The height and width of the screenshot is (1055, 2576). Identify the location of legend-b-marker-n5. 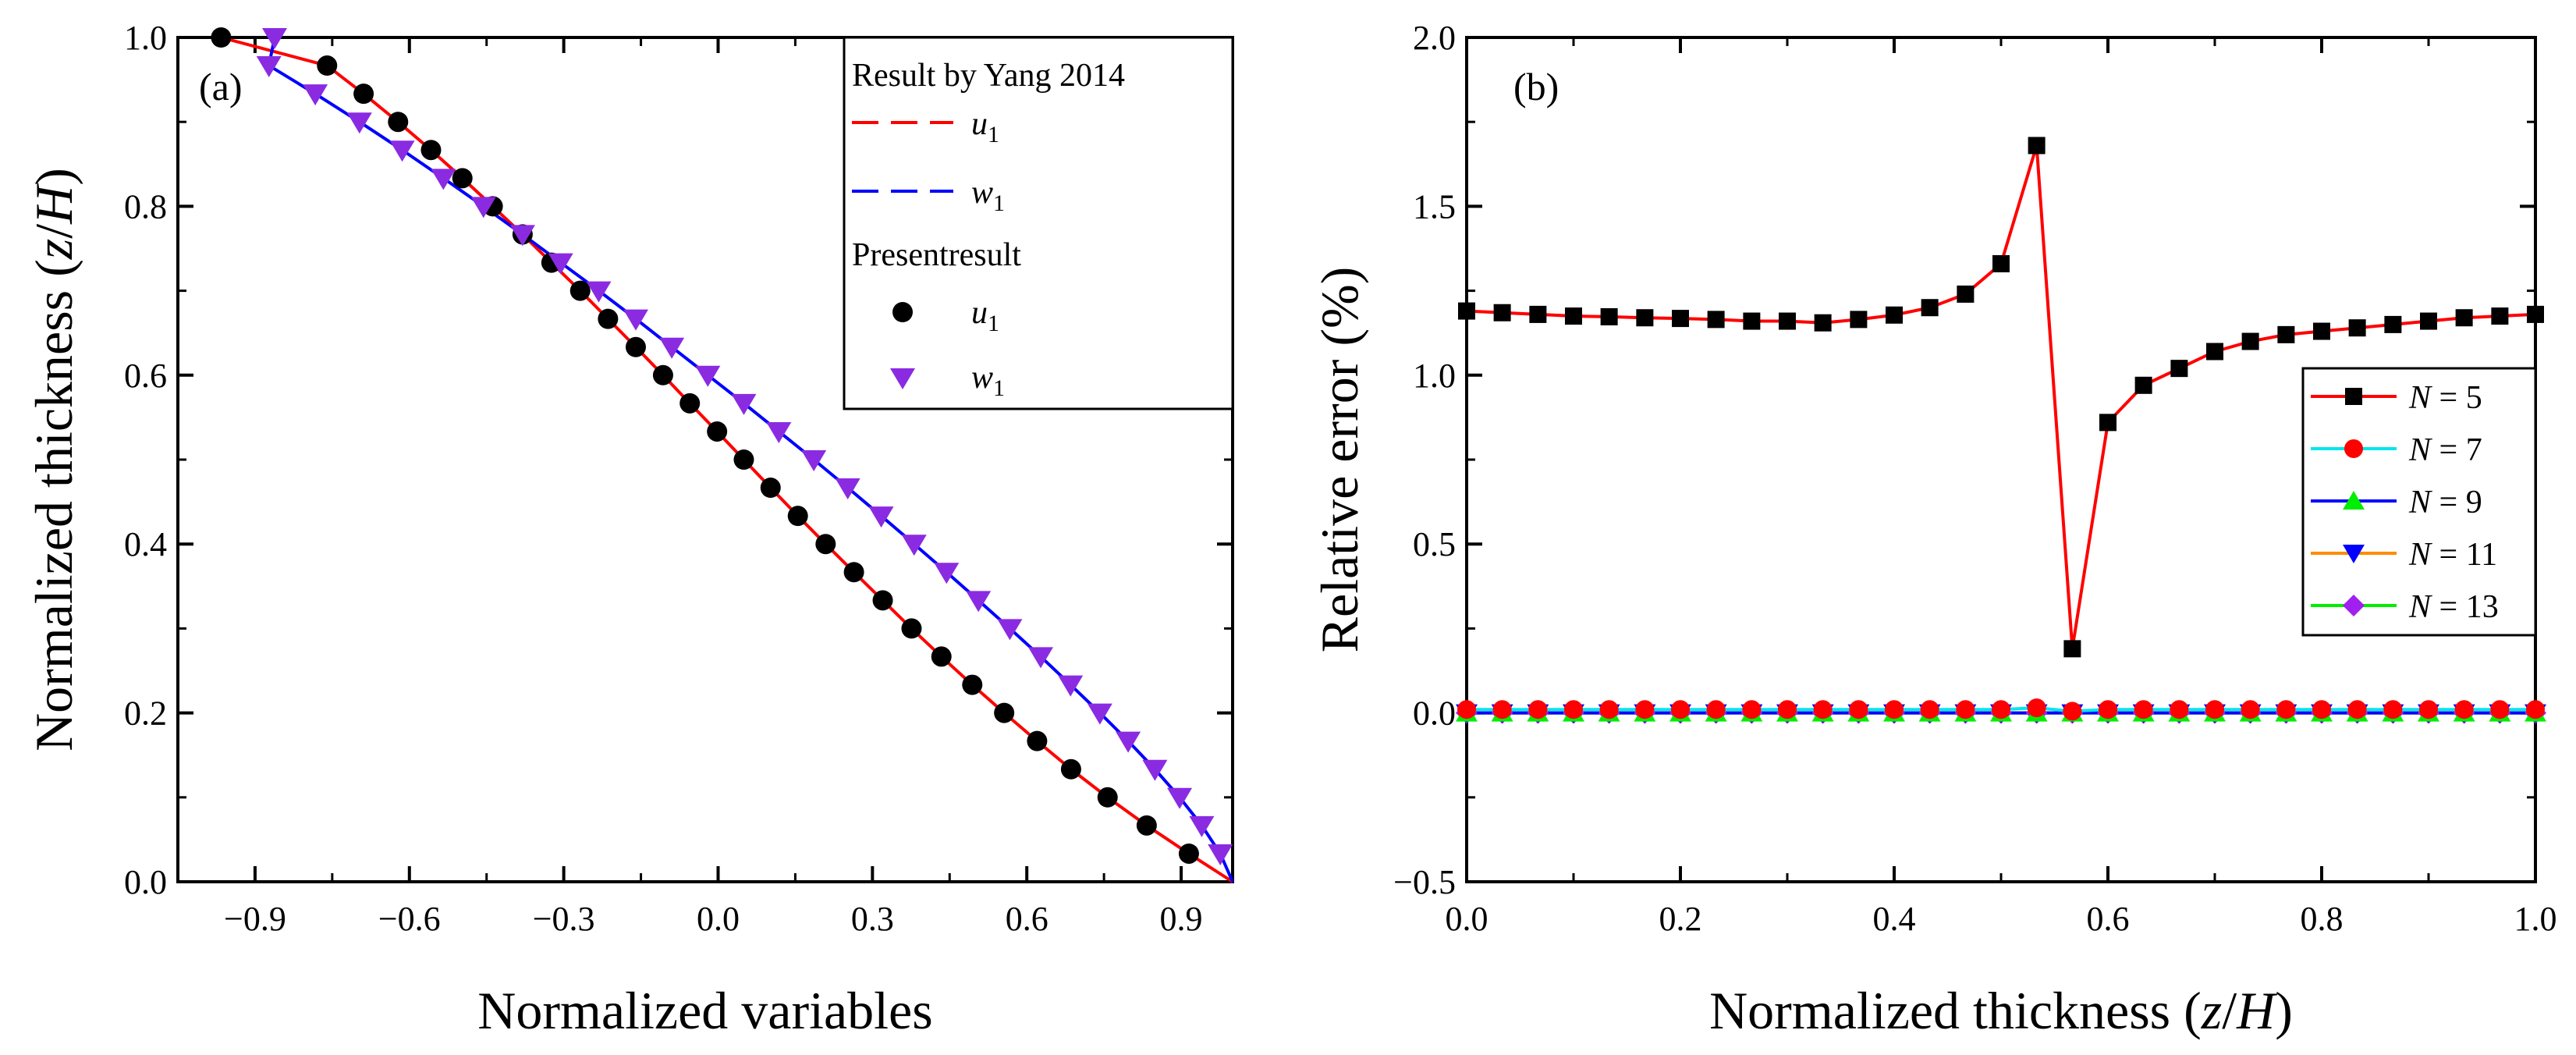
(2353, 396).